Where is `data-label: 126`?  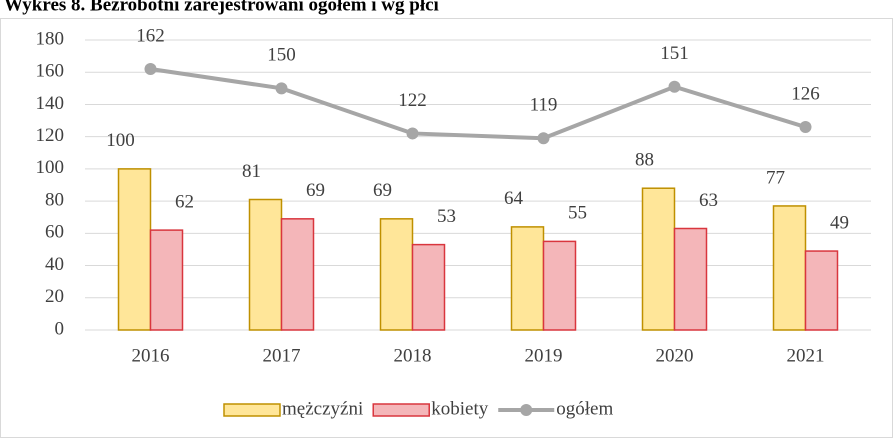 data-label: 126 is located at coordinates (805, 93).